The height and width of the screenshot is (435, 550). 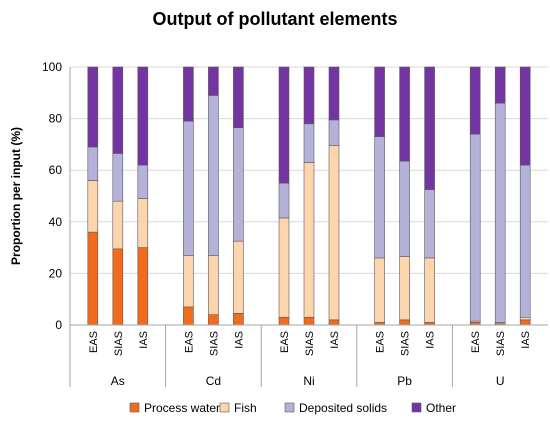 I want to click on legend-label: Other, so click(x=441, y=408).